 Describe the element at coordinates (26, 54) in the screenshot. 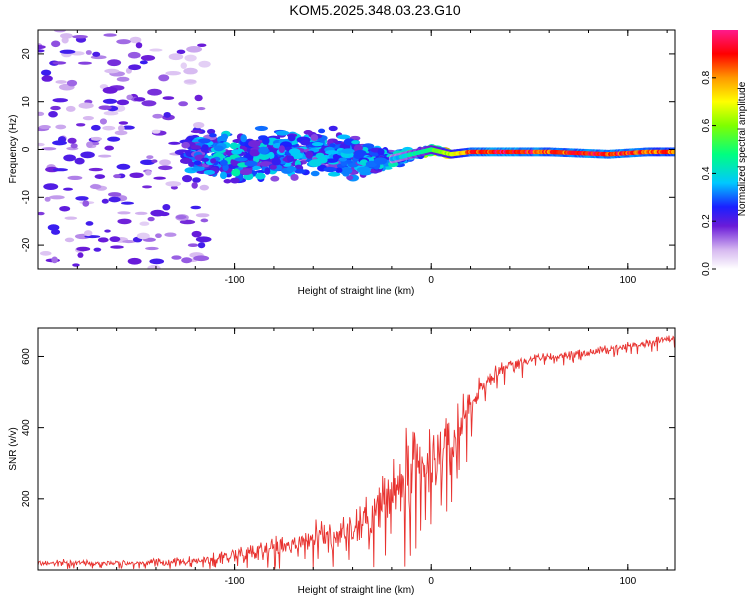

I see `spectrogram-ytick-label: 20` at that location.